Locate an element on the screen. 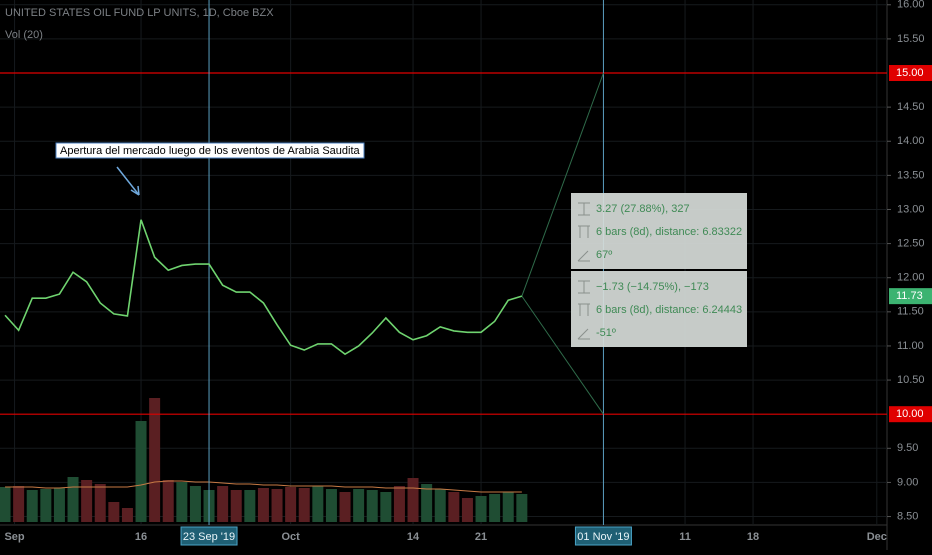 The image size is (932, 555). y-tick-label: 10.50 is located at coordinates (911, 380).